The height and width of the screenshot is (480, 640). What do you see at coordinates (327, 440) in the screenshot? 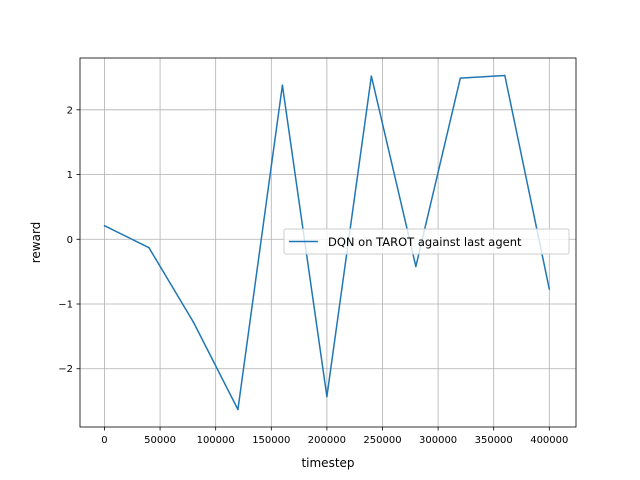
I see `x-tick-label: 200000` at bounding box center [327, 440].